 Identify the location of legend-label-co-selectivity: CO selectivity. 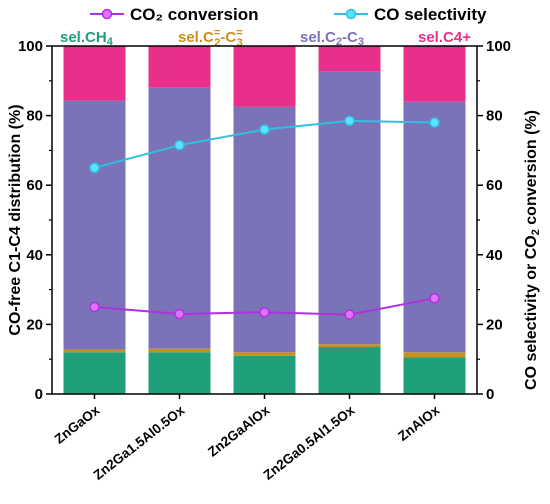
(430, 14).